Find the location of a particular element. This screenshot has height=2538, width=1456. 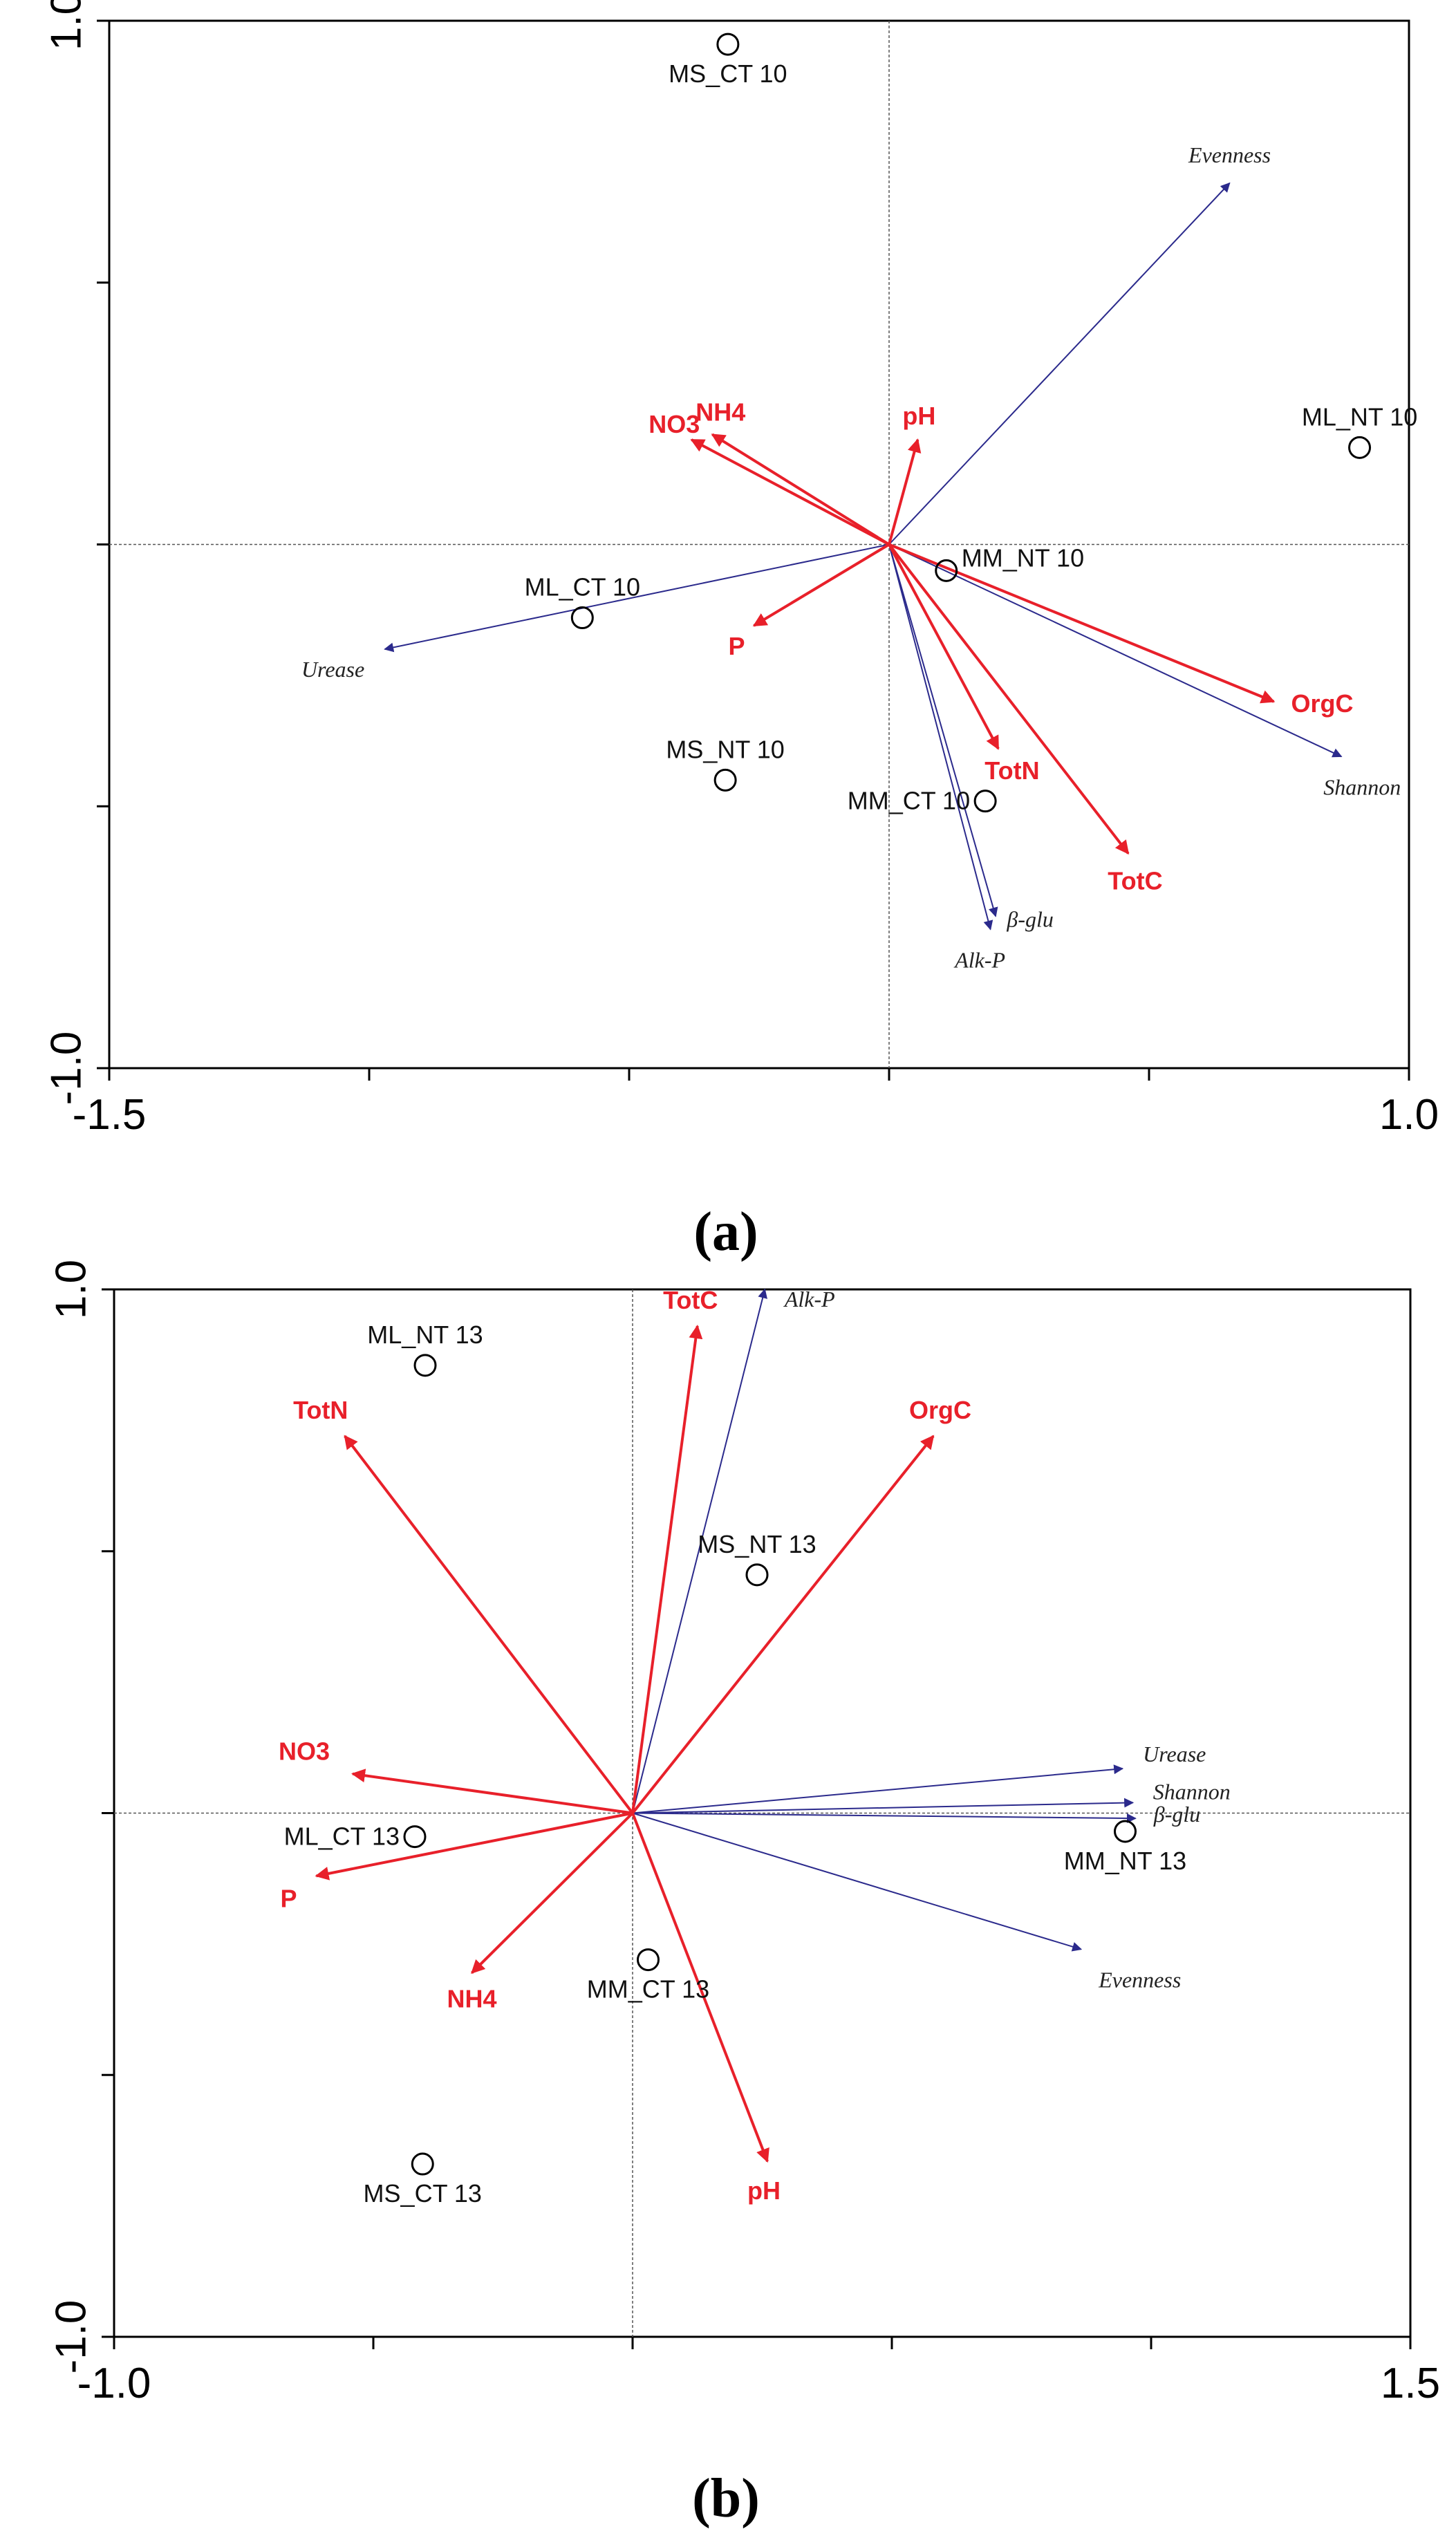

x-tick-label: -1.0 is located at coordinates (114, 2383).